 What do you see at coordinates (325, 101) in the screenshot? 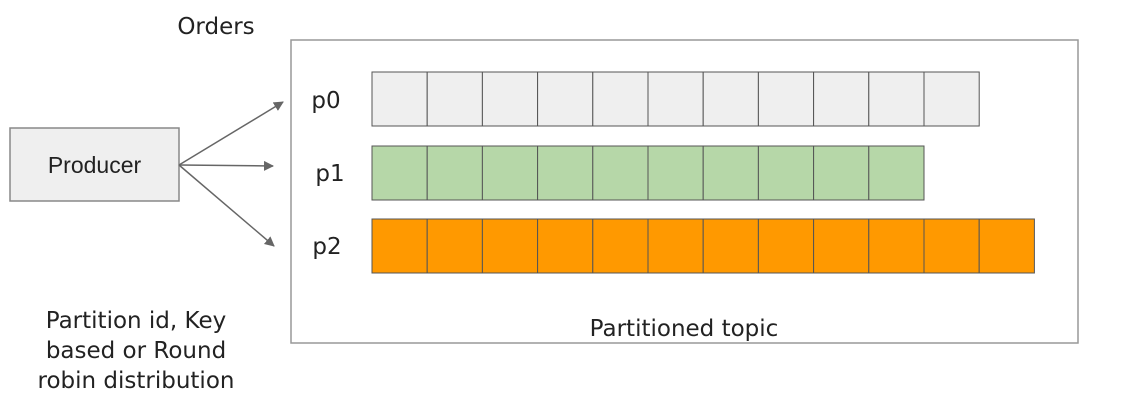
I see `partition-label: p0` at bounding box center [325, 101].